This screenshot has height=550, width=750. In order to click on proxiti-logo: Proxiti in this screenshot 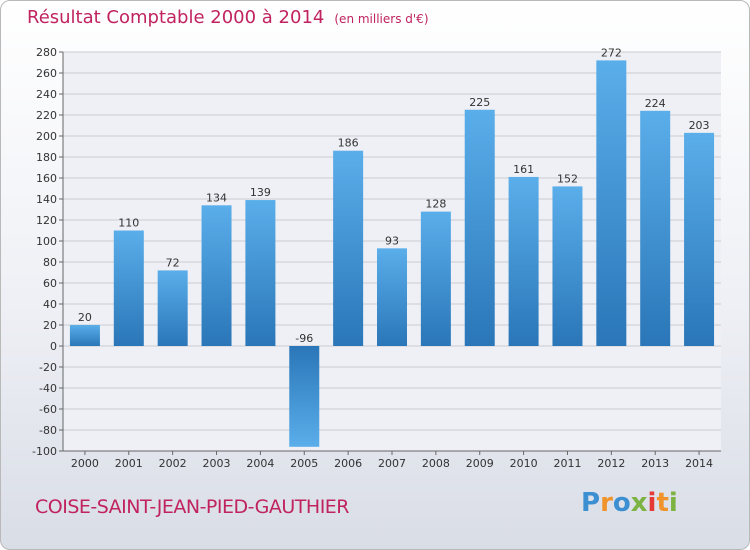, I will do `click(629, 503)`.